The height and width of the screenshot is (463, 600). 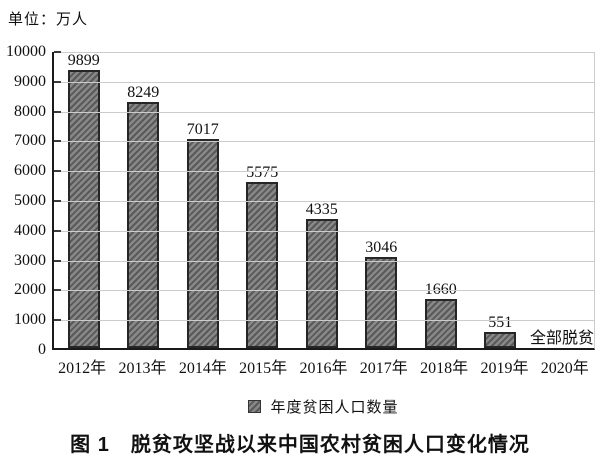 I want to click on y-axis-tick-label: 7000, so click(x=30, y=141).